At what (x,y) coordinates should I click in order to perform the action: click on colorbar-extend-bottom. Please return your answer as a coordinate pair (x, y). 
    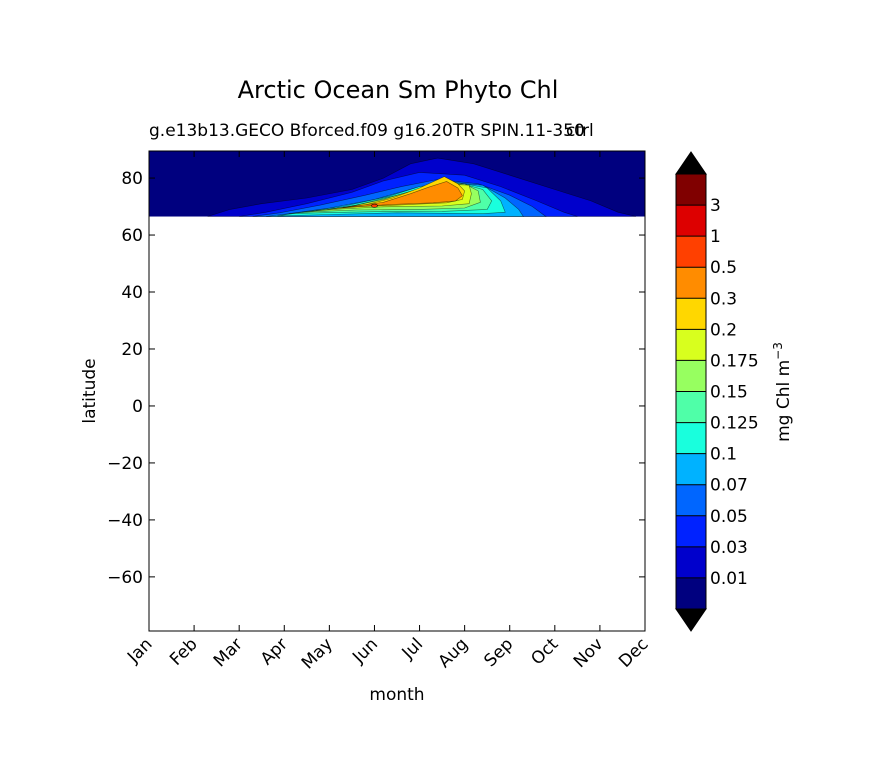
    Looking at the image, I should click on (691, 620).